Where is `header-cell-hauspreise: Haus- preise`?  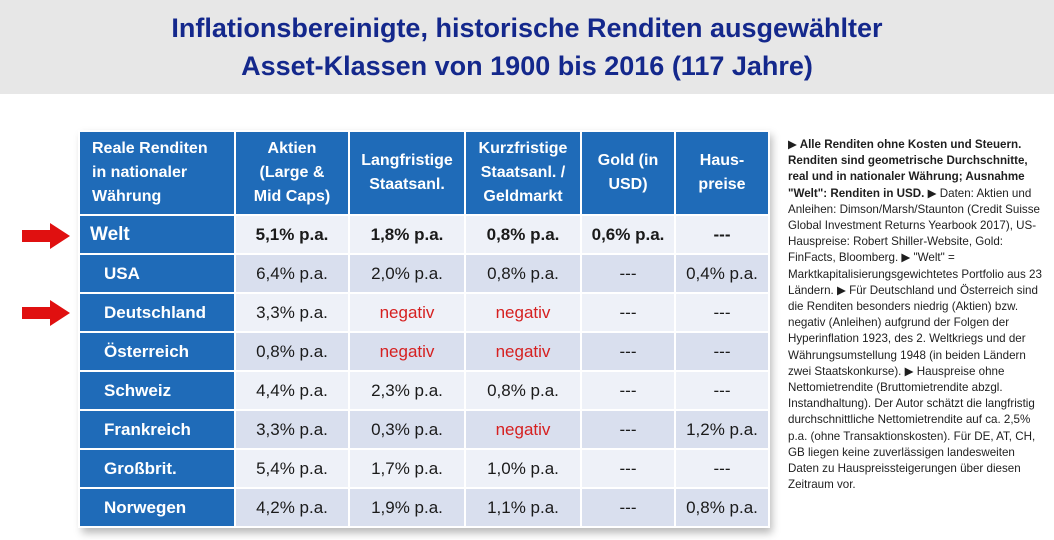
header-cell-hauspreise: Haus- preise is located at coordinates (722, 173).